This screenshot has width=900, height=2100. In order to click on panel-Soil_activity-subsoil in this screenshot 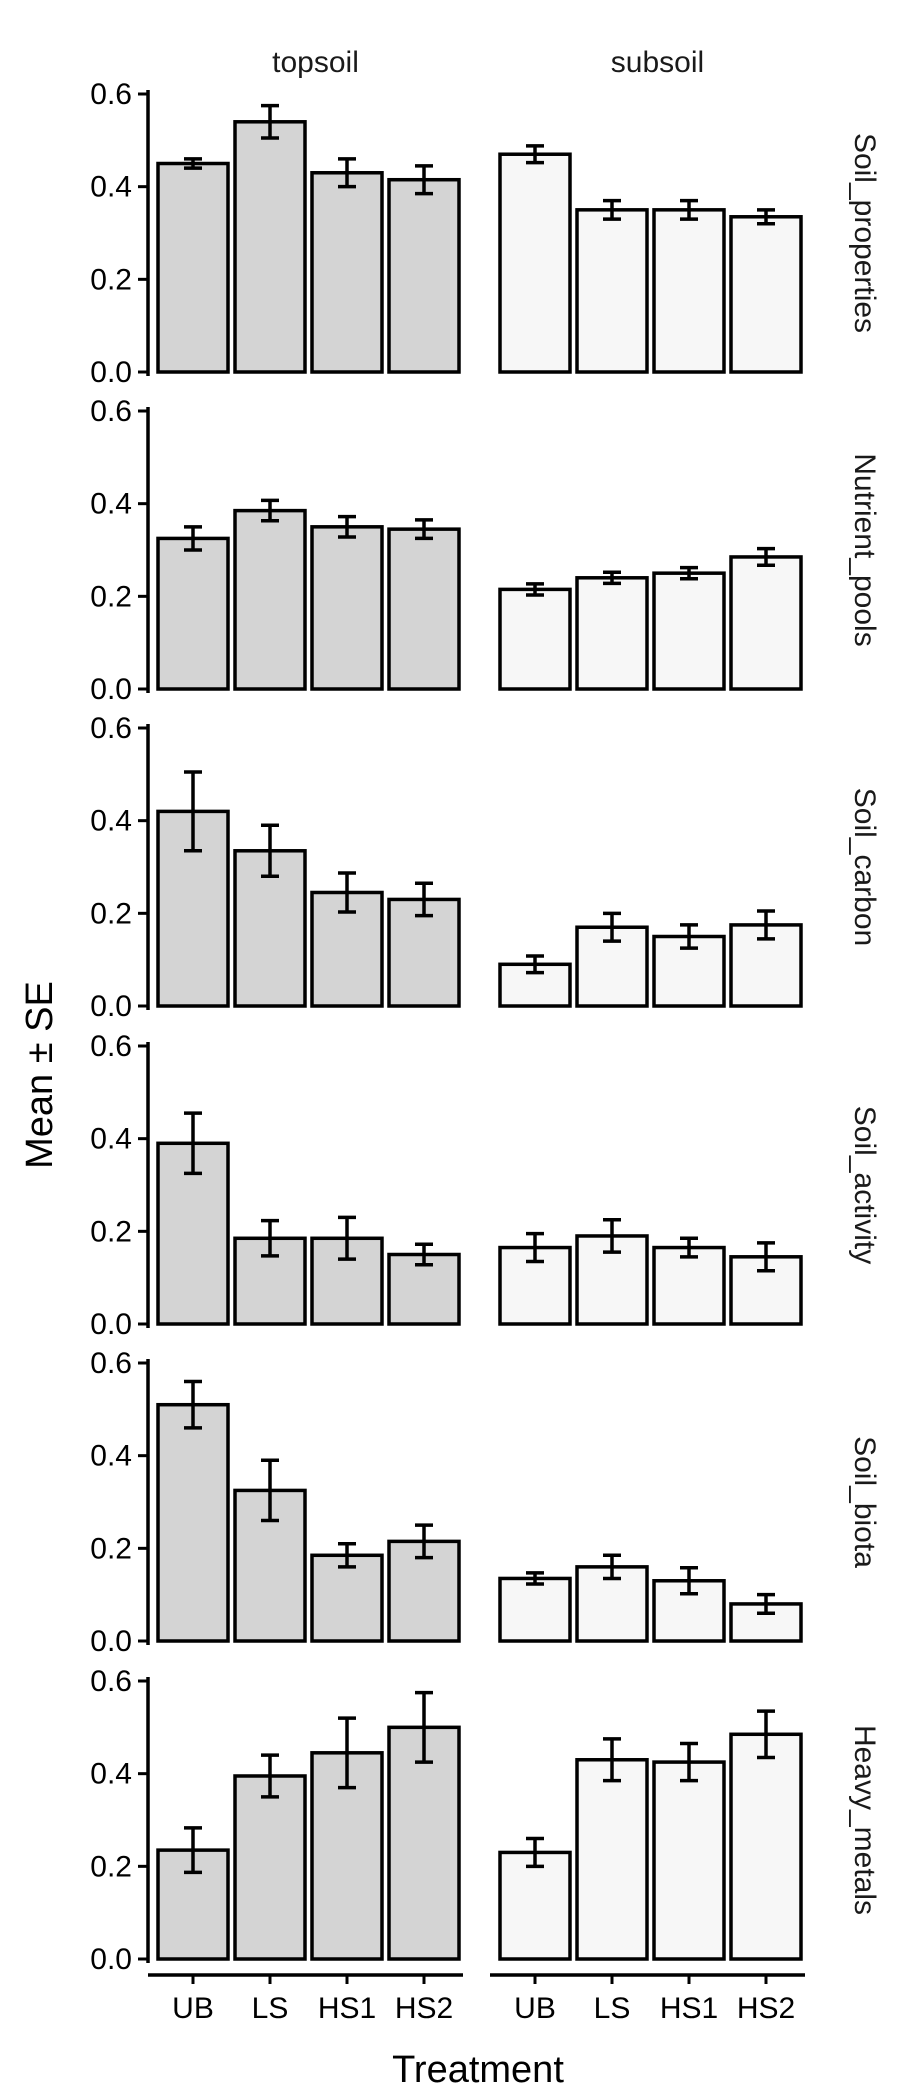, I will do `click(650, 1272)`.